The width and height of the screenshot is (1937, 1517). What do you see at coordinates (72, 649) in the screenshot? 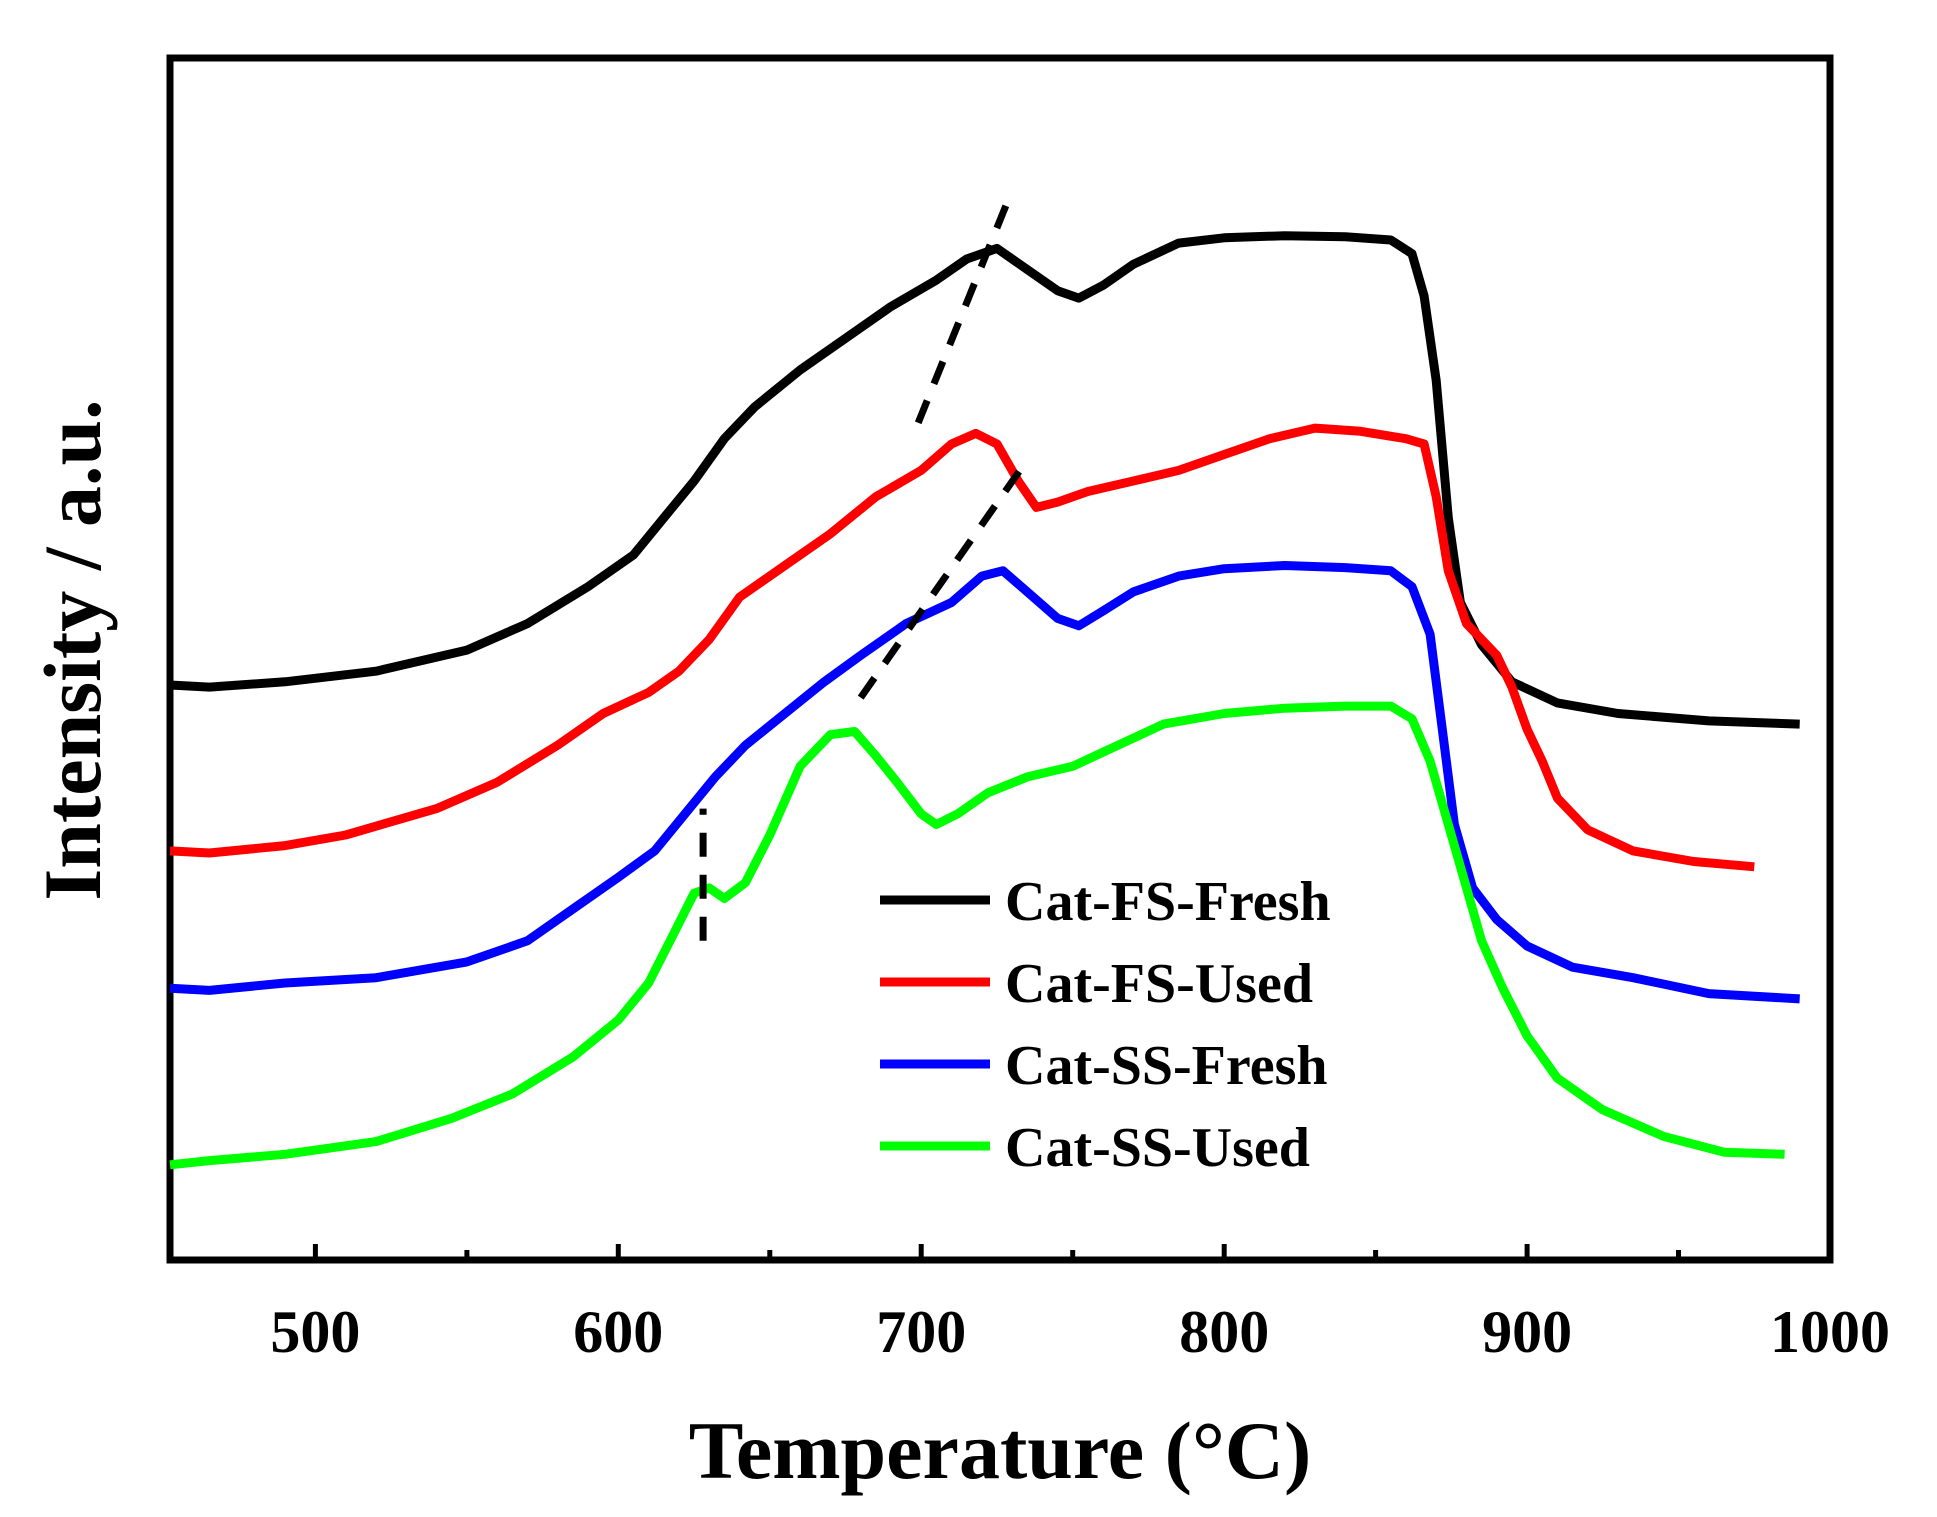
I see `y-axis-title: Intensity / a.u.` at bounding box center [72, 649].